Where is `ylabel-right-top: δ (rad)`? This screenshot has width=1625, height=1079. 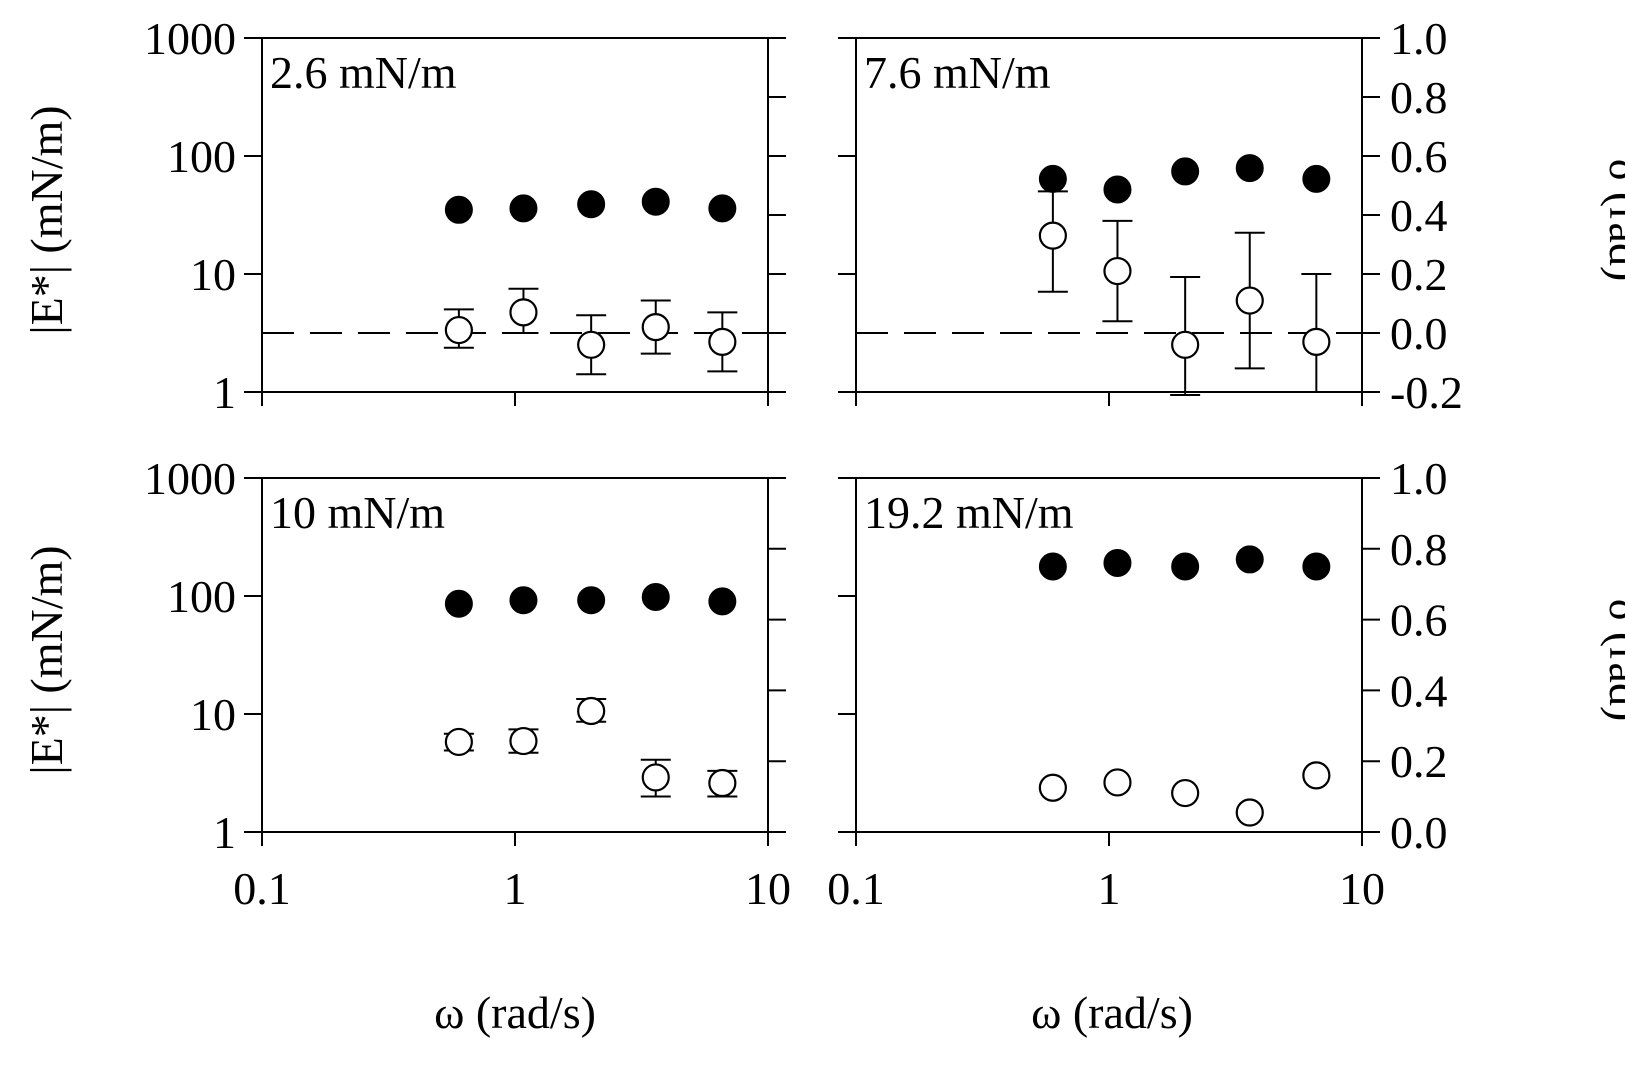 ylabel-right-top: δ (rad) is located at coordinates (1612, 220).